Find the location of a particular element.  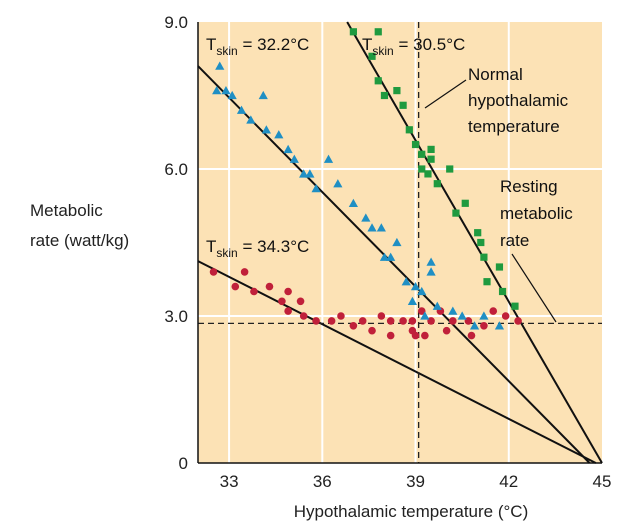

x-tick-label: 45 is located at coordinates (602, 481).